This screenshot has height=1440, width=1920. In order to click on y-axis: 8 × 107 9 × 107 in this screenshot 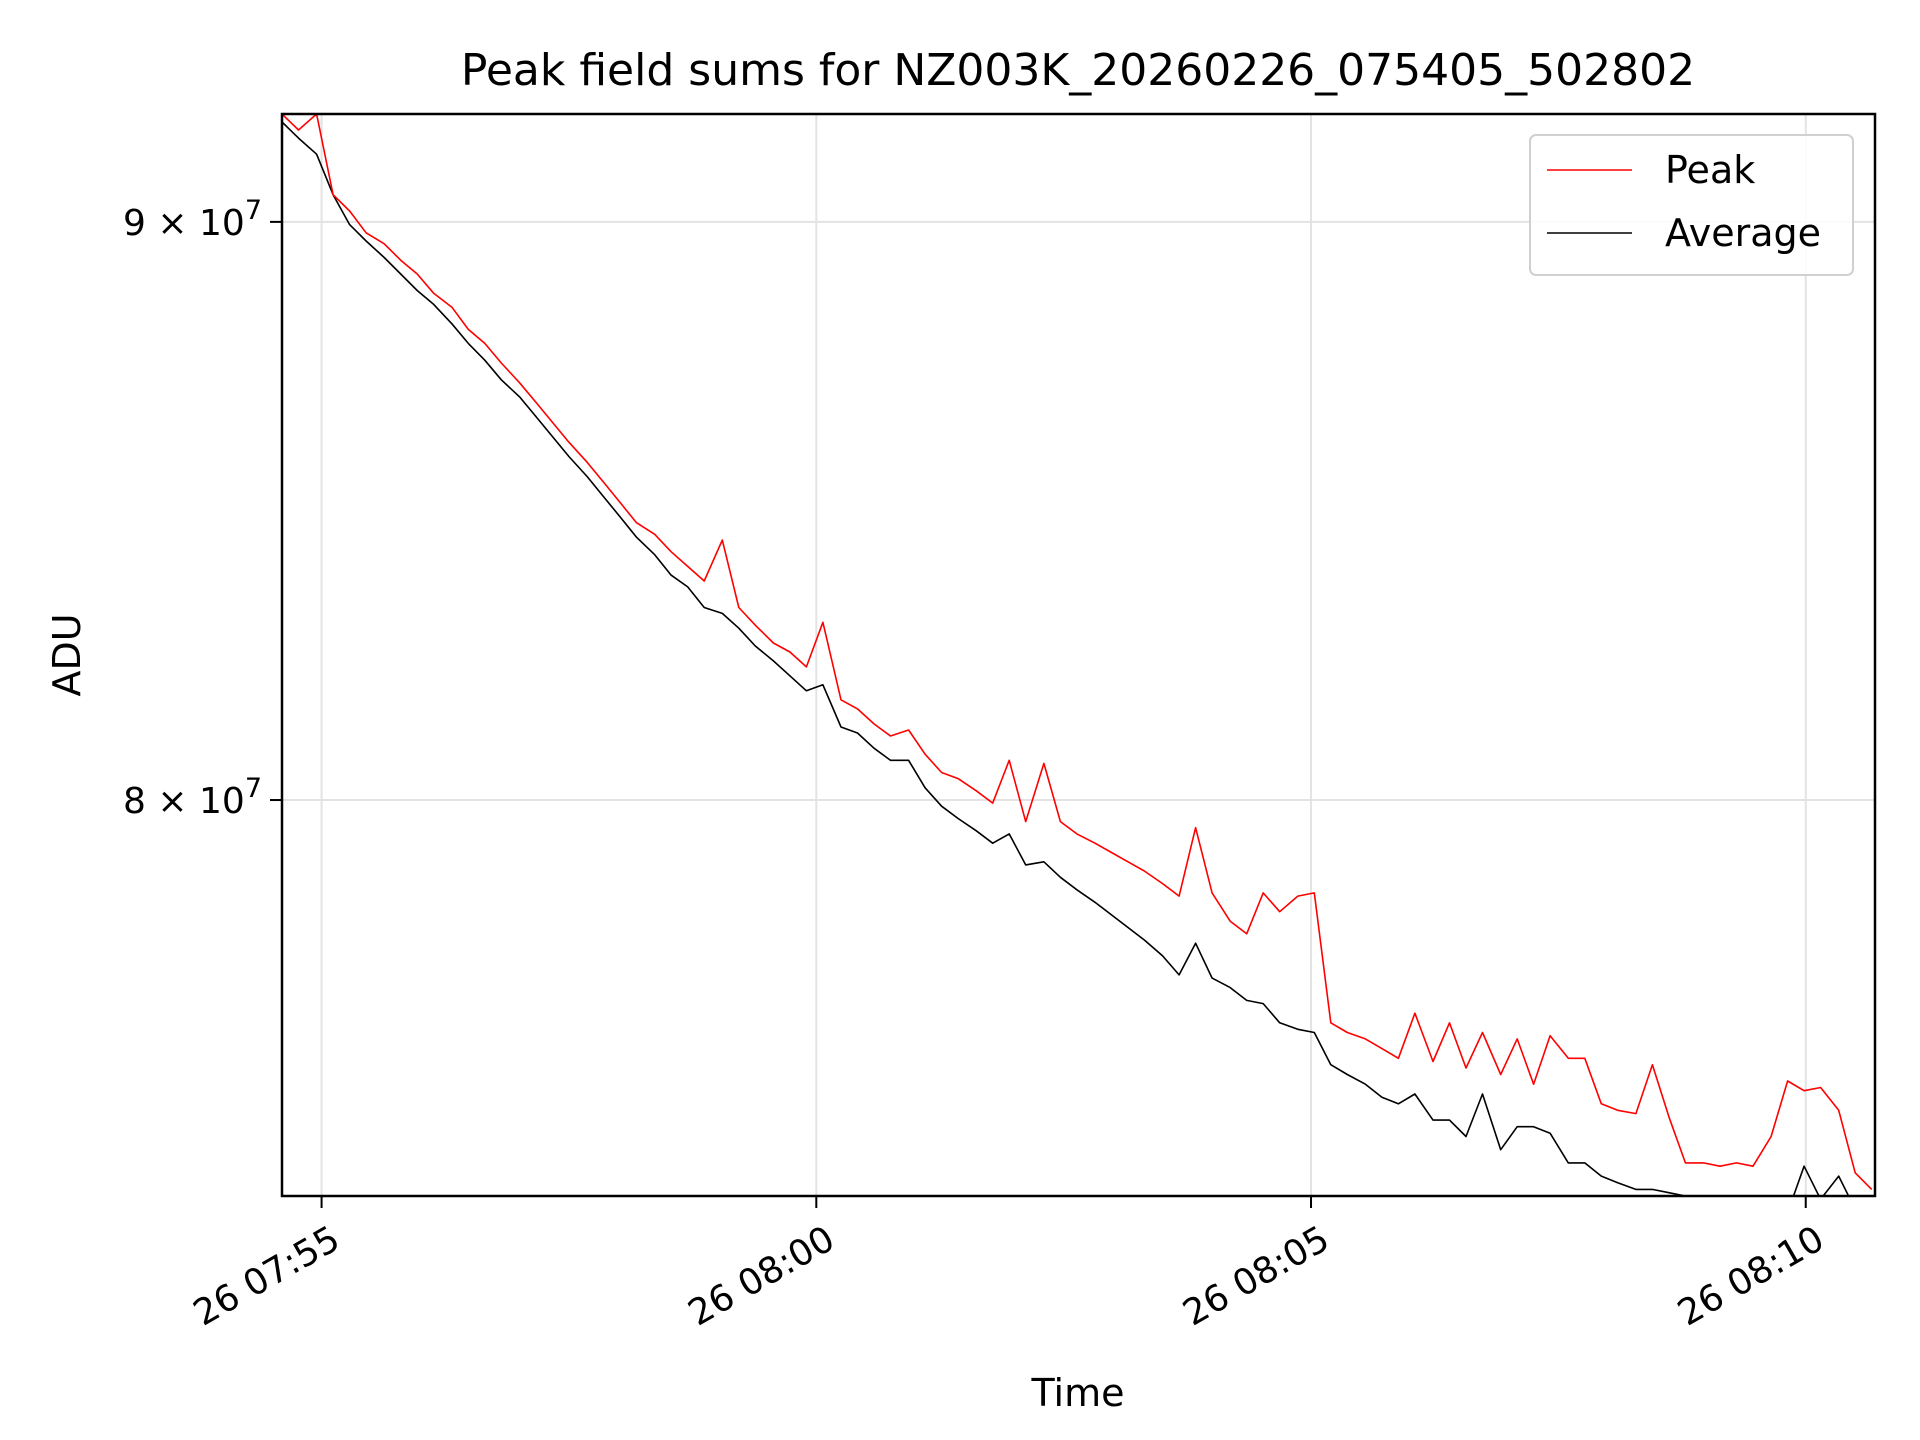, I will do `click(202, 508)`.